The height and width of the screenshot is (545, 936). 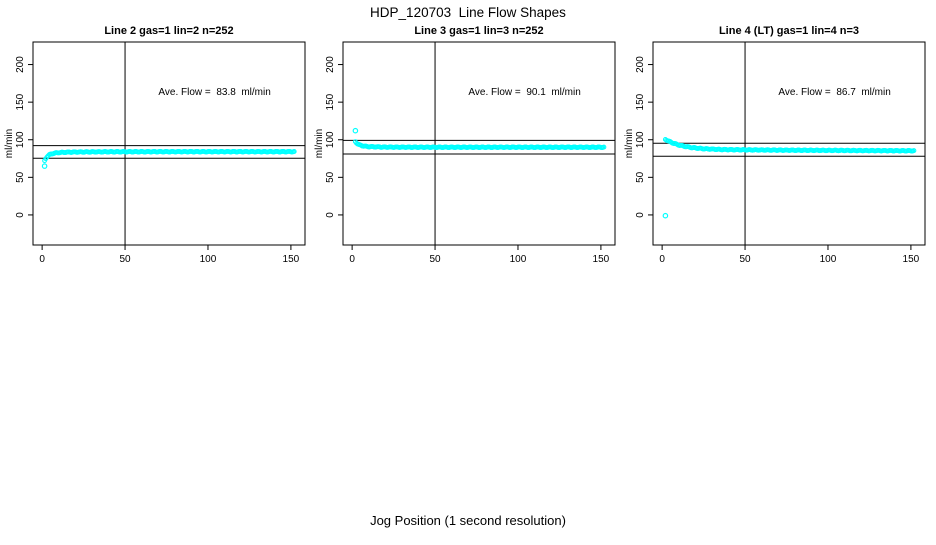 I want to click on x-axis-title: Jog Position (1 second resolution), so click(x=468, y=520).